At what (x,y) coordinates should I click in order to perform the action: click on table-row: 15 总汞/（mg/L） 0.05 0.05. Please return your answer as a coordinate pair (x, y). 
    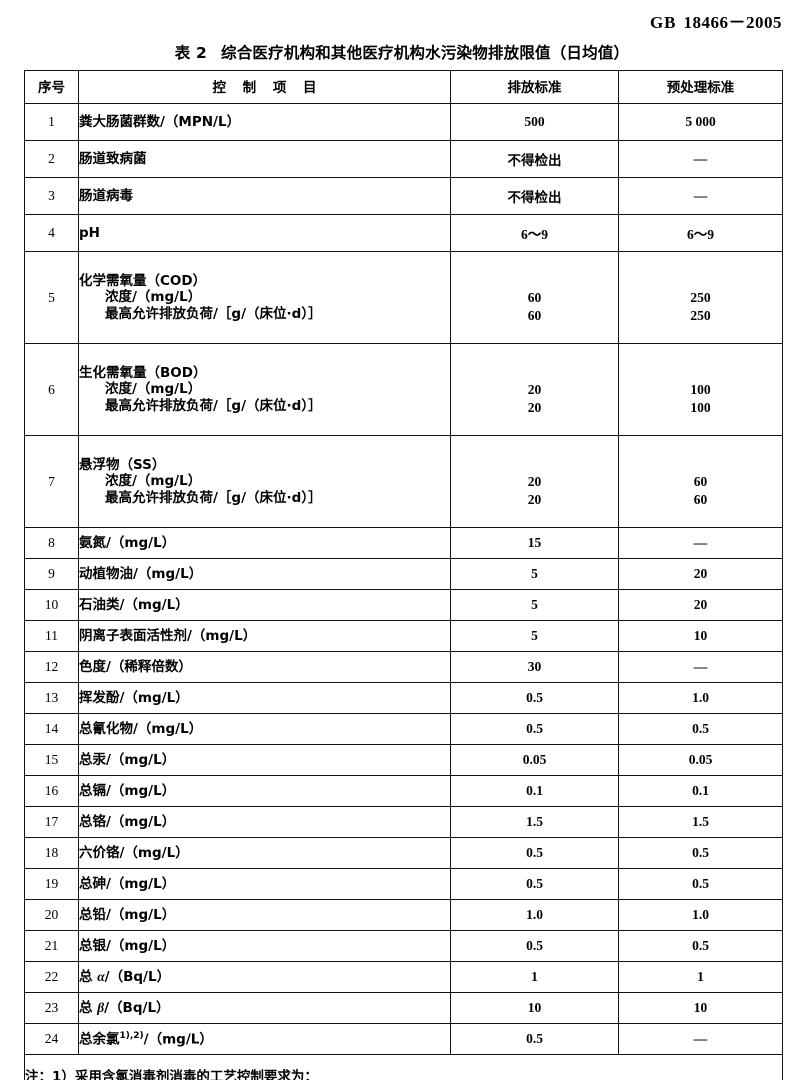
    Looking at the image, I should click on (403, 760).